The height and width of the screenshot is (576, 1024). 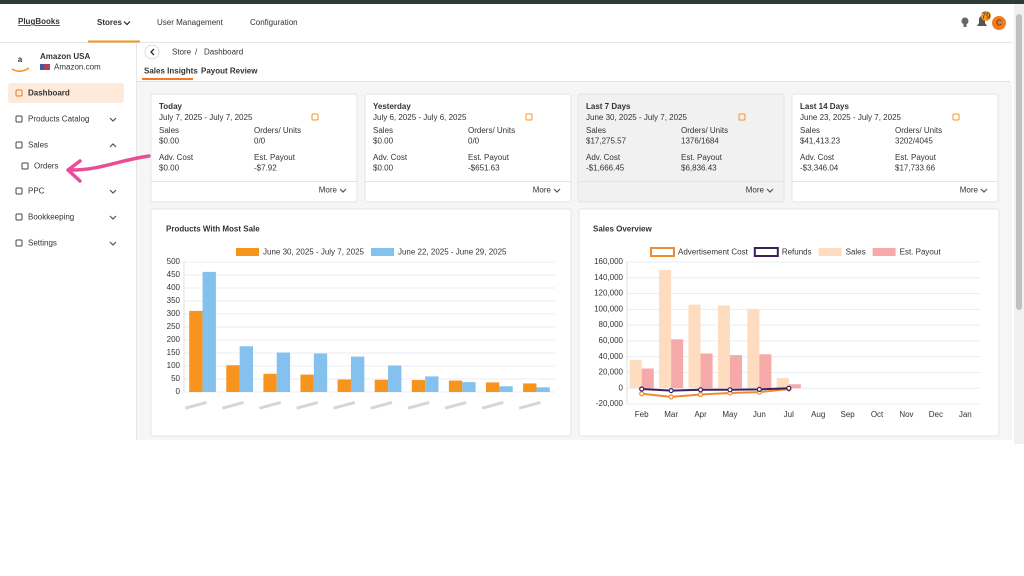 I want to click on y-tick-label: 40,000, so click(x=611, y=356).